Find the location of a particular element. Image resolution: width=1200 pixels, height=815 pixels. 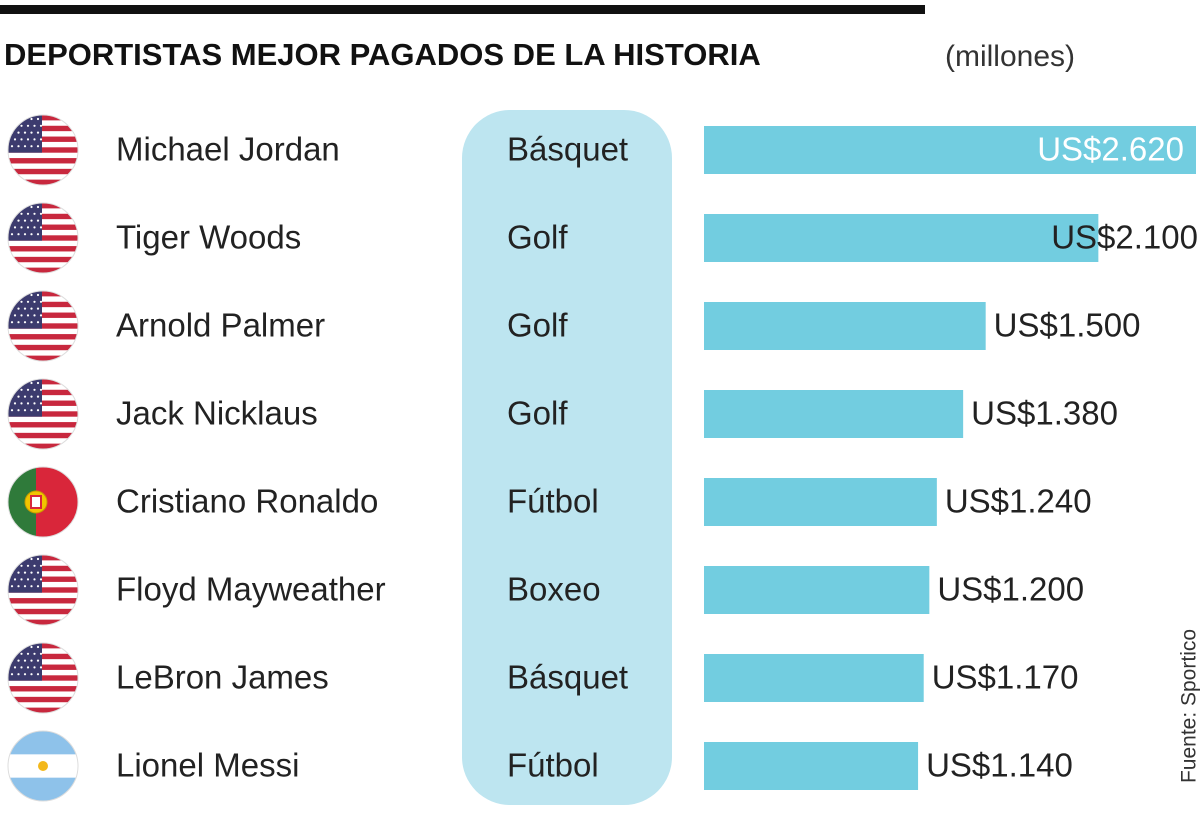

value-label: US$1.170 is located at coordinates (1005, 677).